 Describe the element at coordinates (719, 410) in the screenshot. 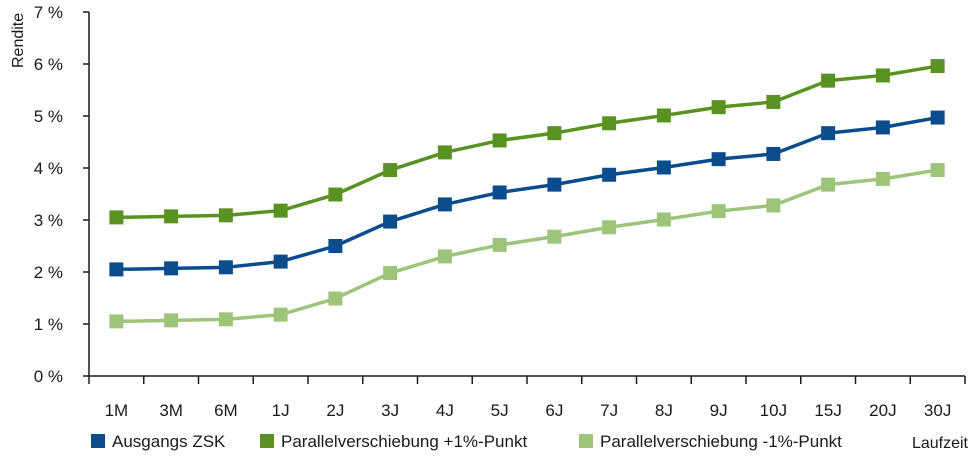

I see `x-tick-label: 9J` at that location.